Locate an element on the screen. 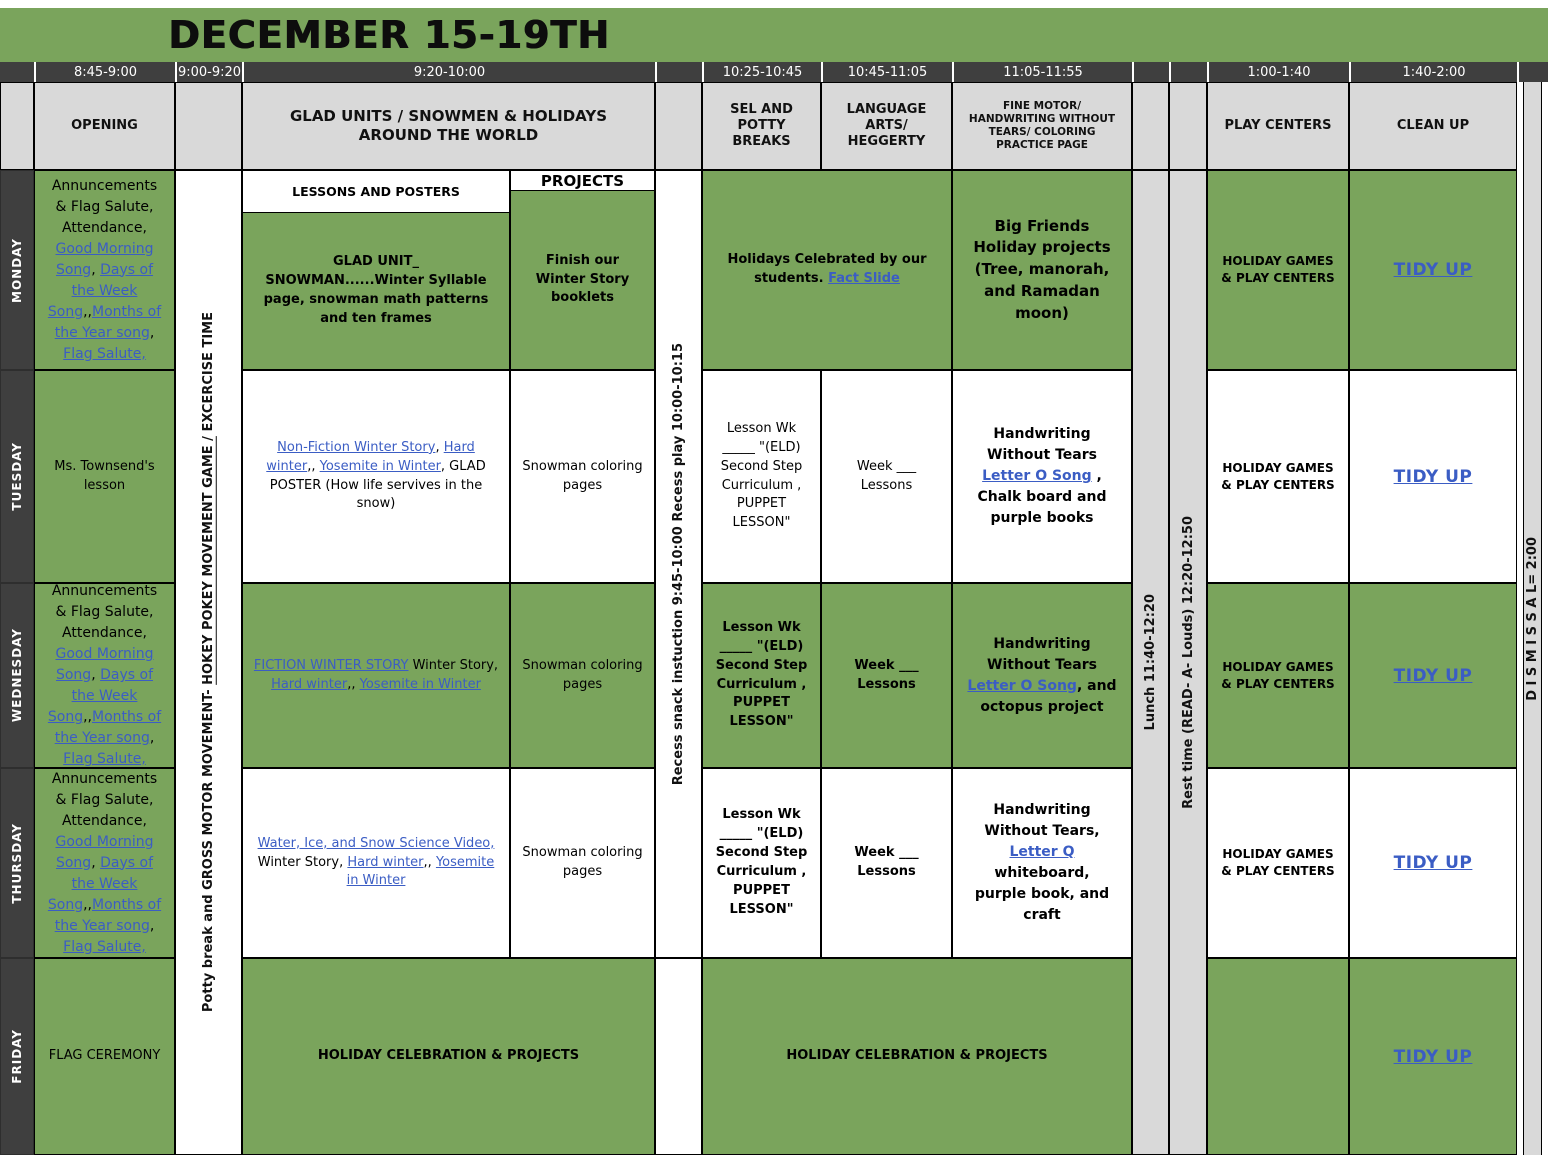 This screenshot has width=1548, height=1160. top-margin-strip is located at coordinates (774, 4).